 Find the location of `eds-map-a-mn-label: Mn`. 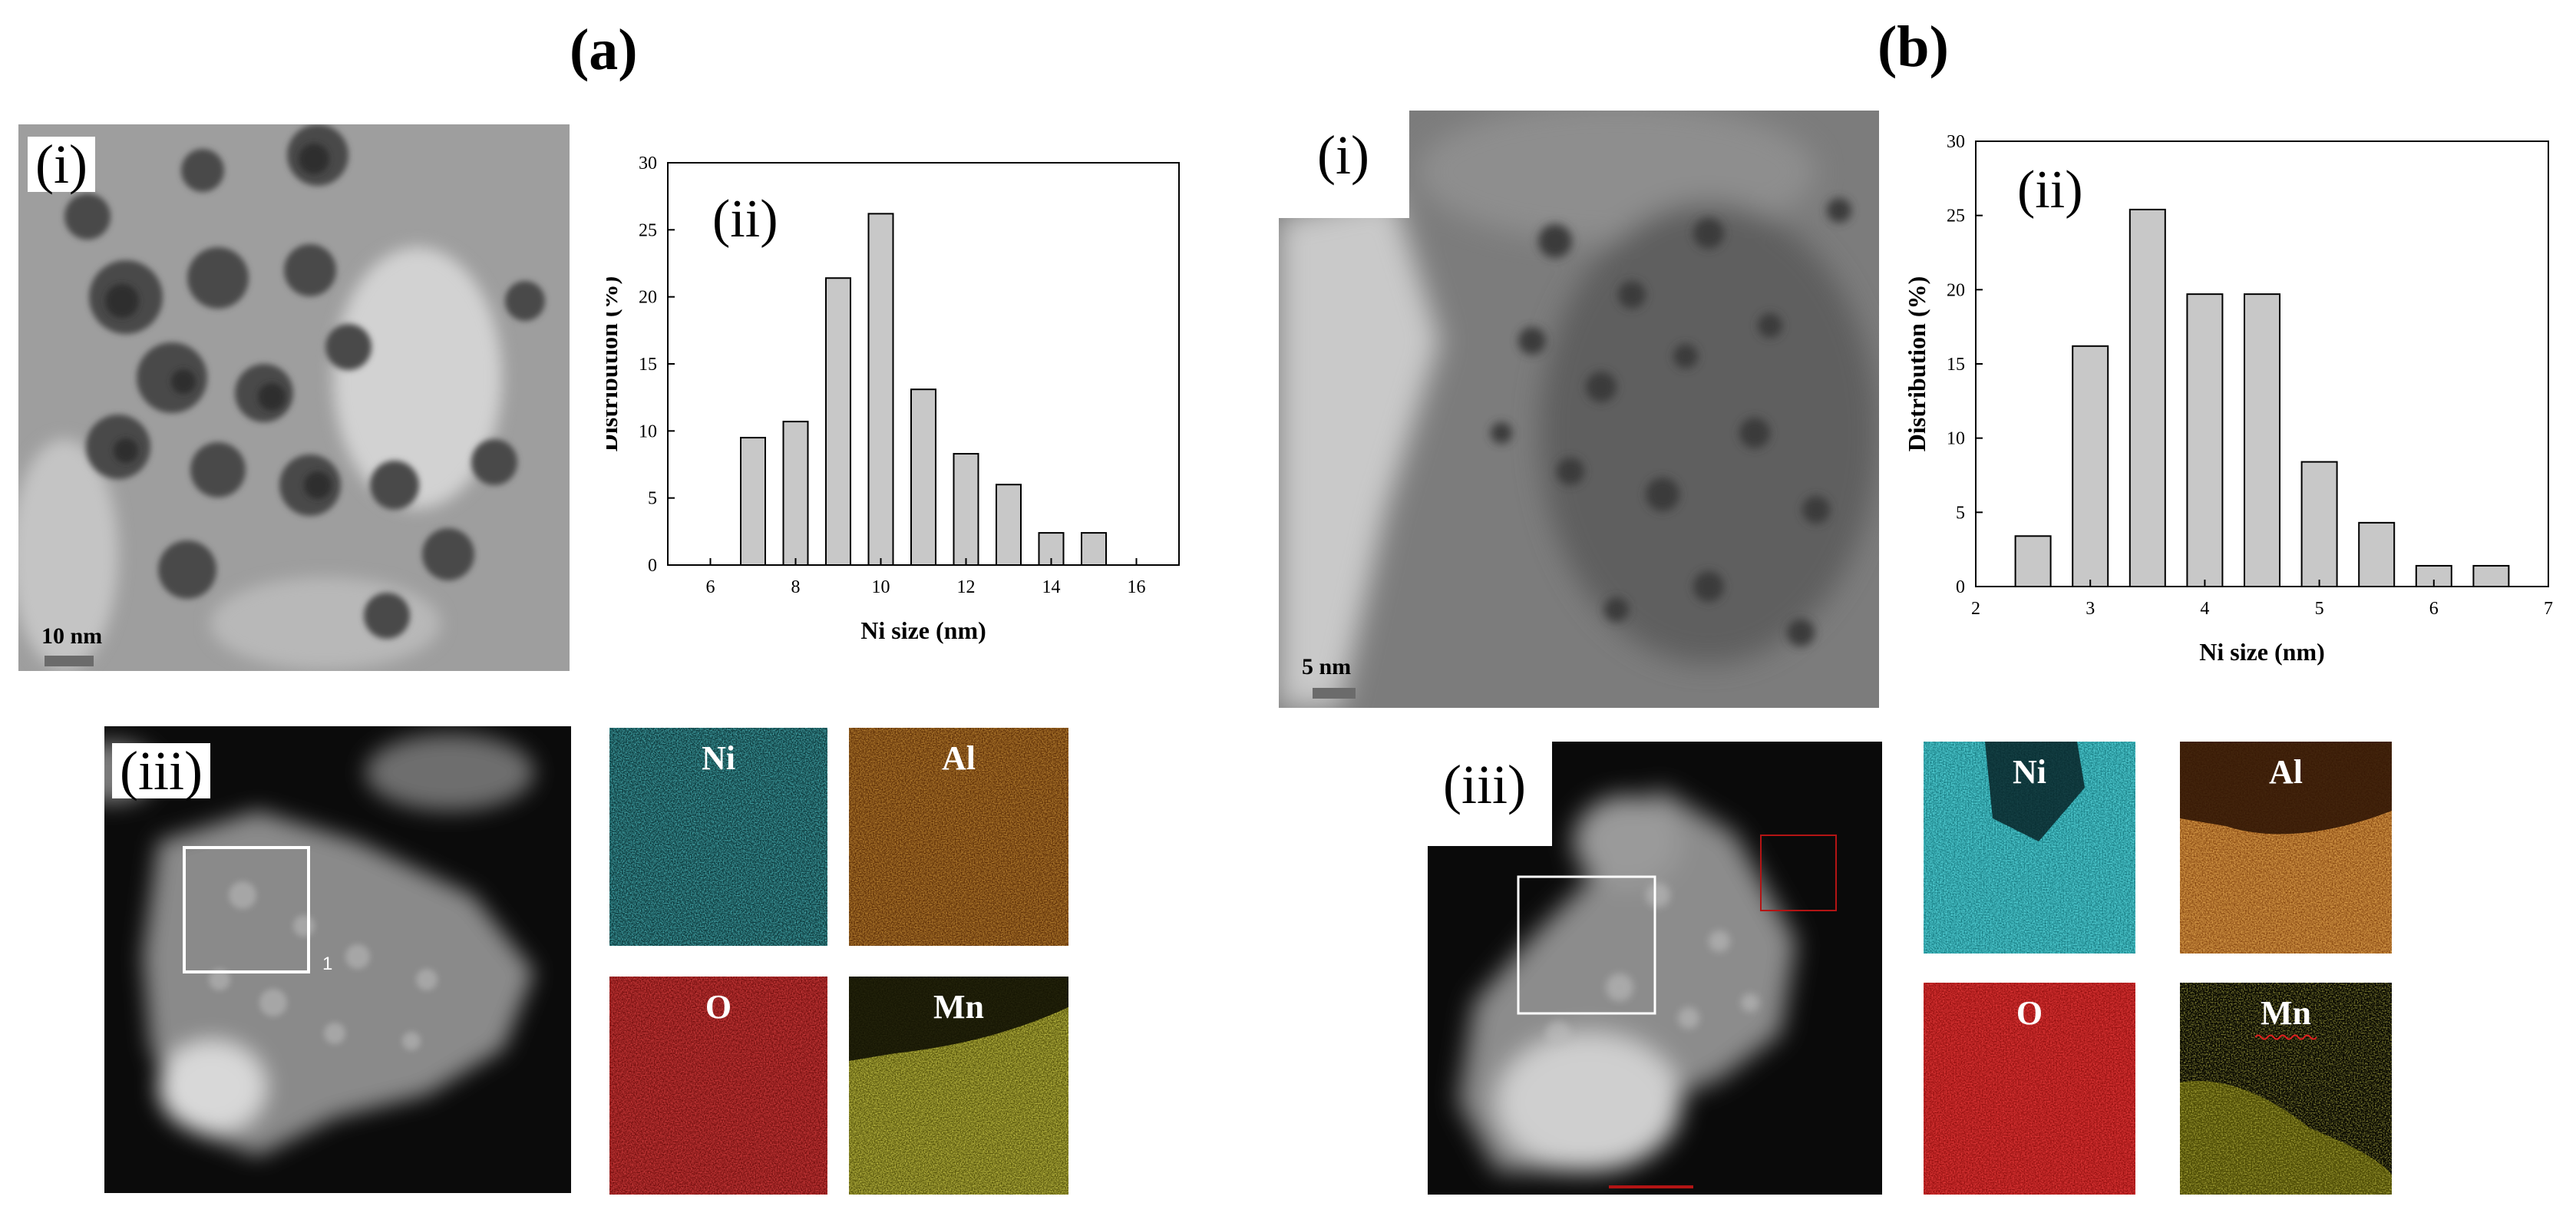

eds-map-a-mn-label: Mn is located at coordinates (958, 1007).